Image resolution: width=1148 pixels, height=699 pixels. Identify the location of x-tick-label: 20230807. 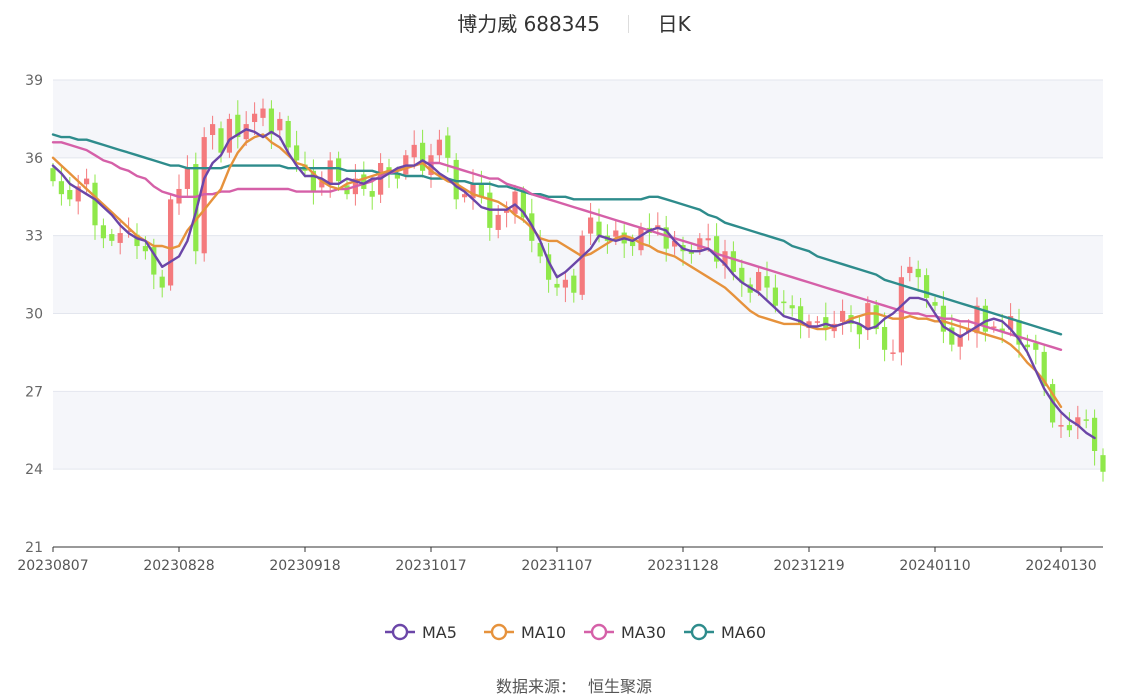
(52, 566).